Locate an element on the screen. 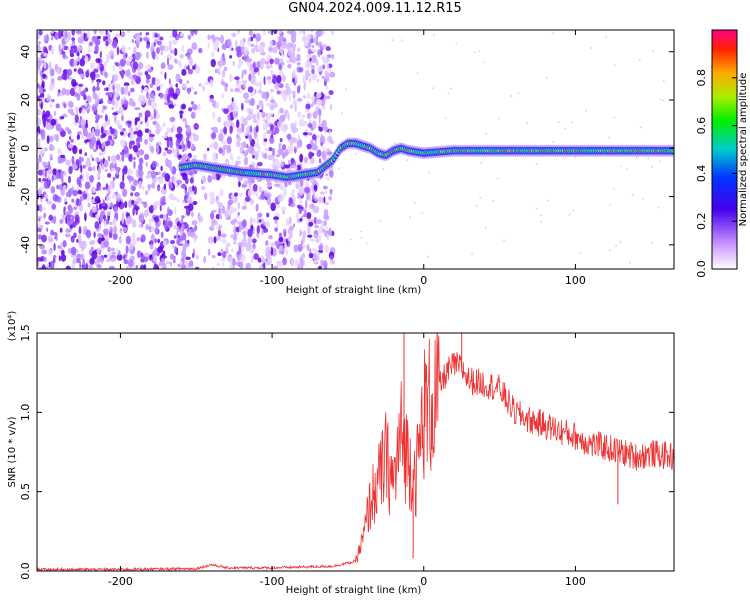 Image resolution: width=750 pixels, height=600 pixels. y-tick-label: 40 is located at coordinates (25, 52).